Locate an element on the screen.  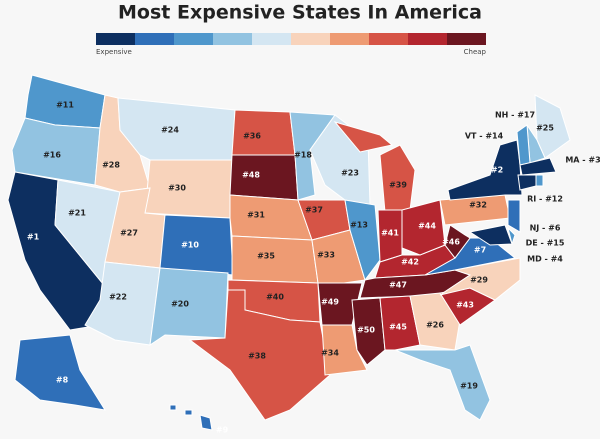
legend-low-label: Expensive is located at coordinates (114, 52).